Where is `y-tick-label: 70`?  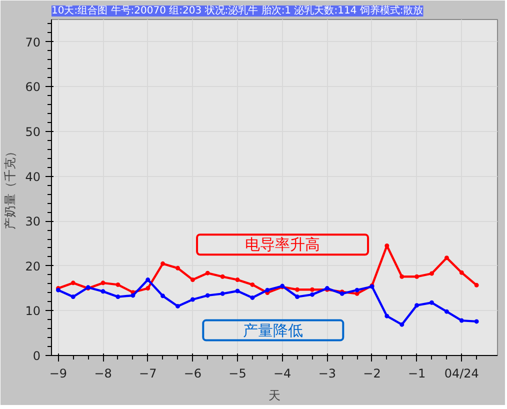
y-tick-label: 70 is located at coordinates (33, 42).